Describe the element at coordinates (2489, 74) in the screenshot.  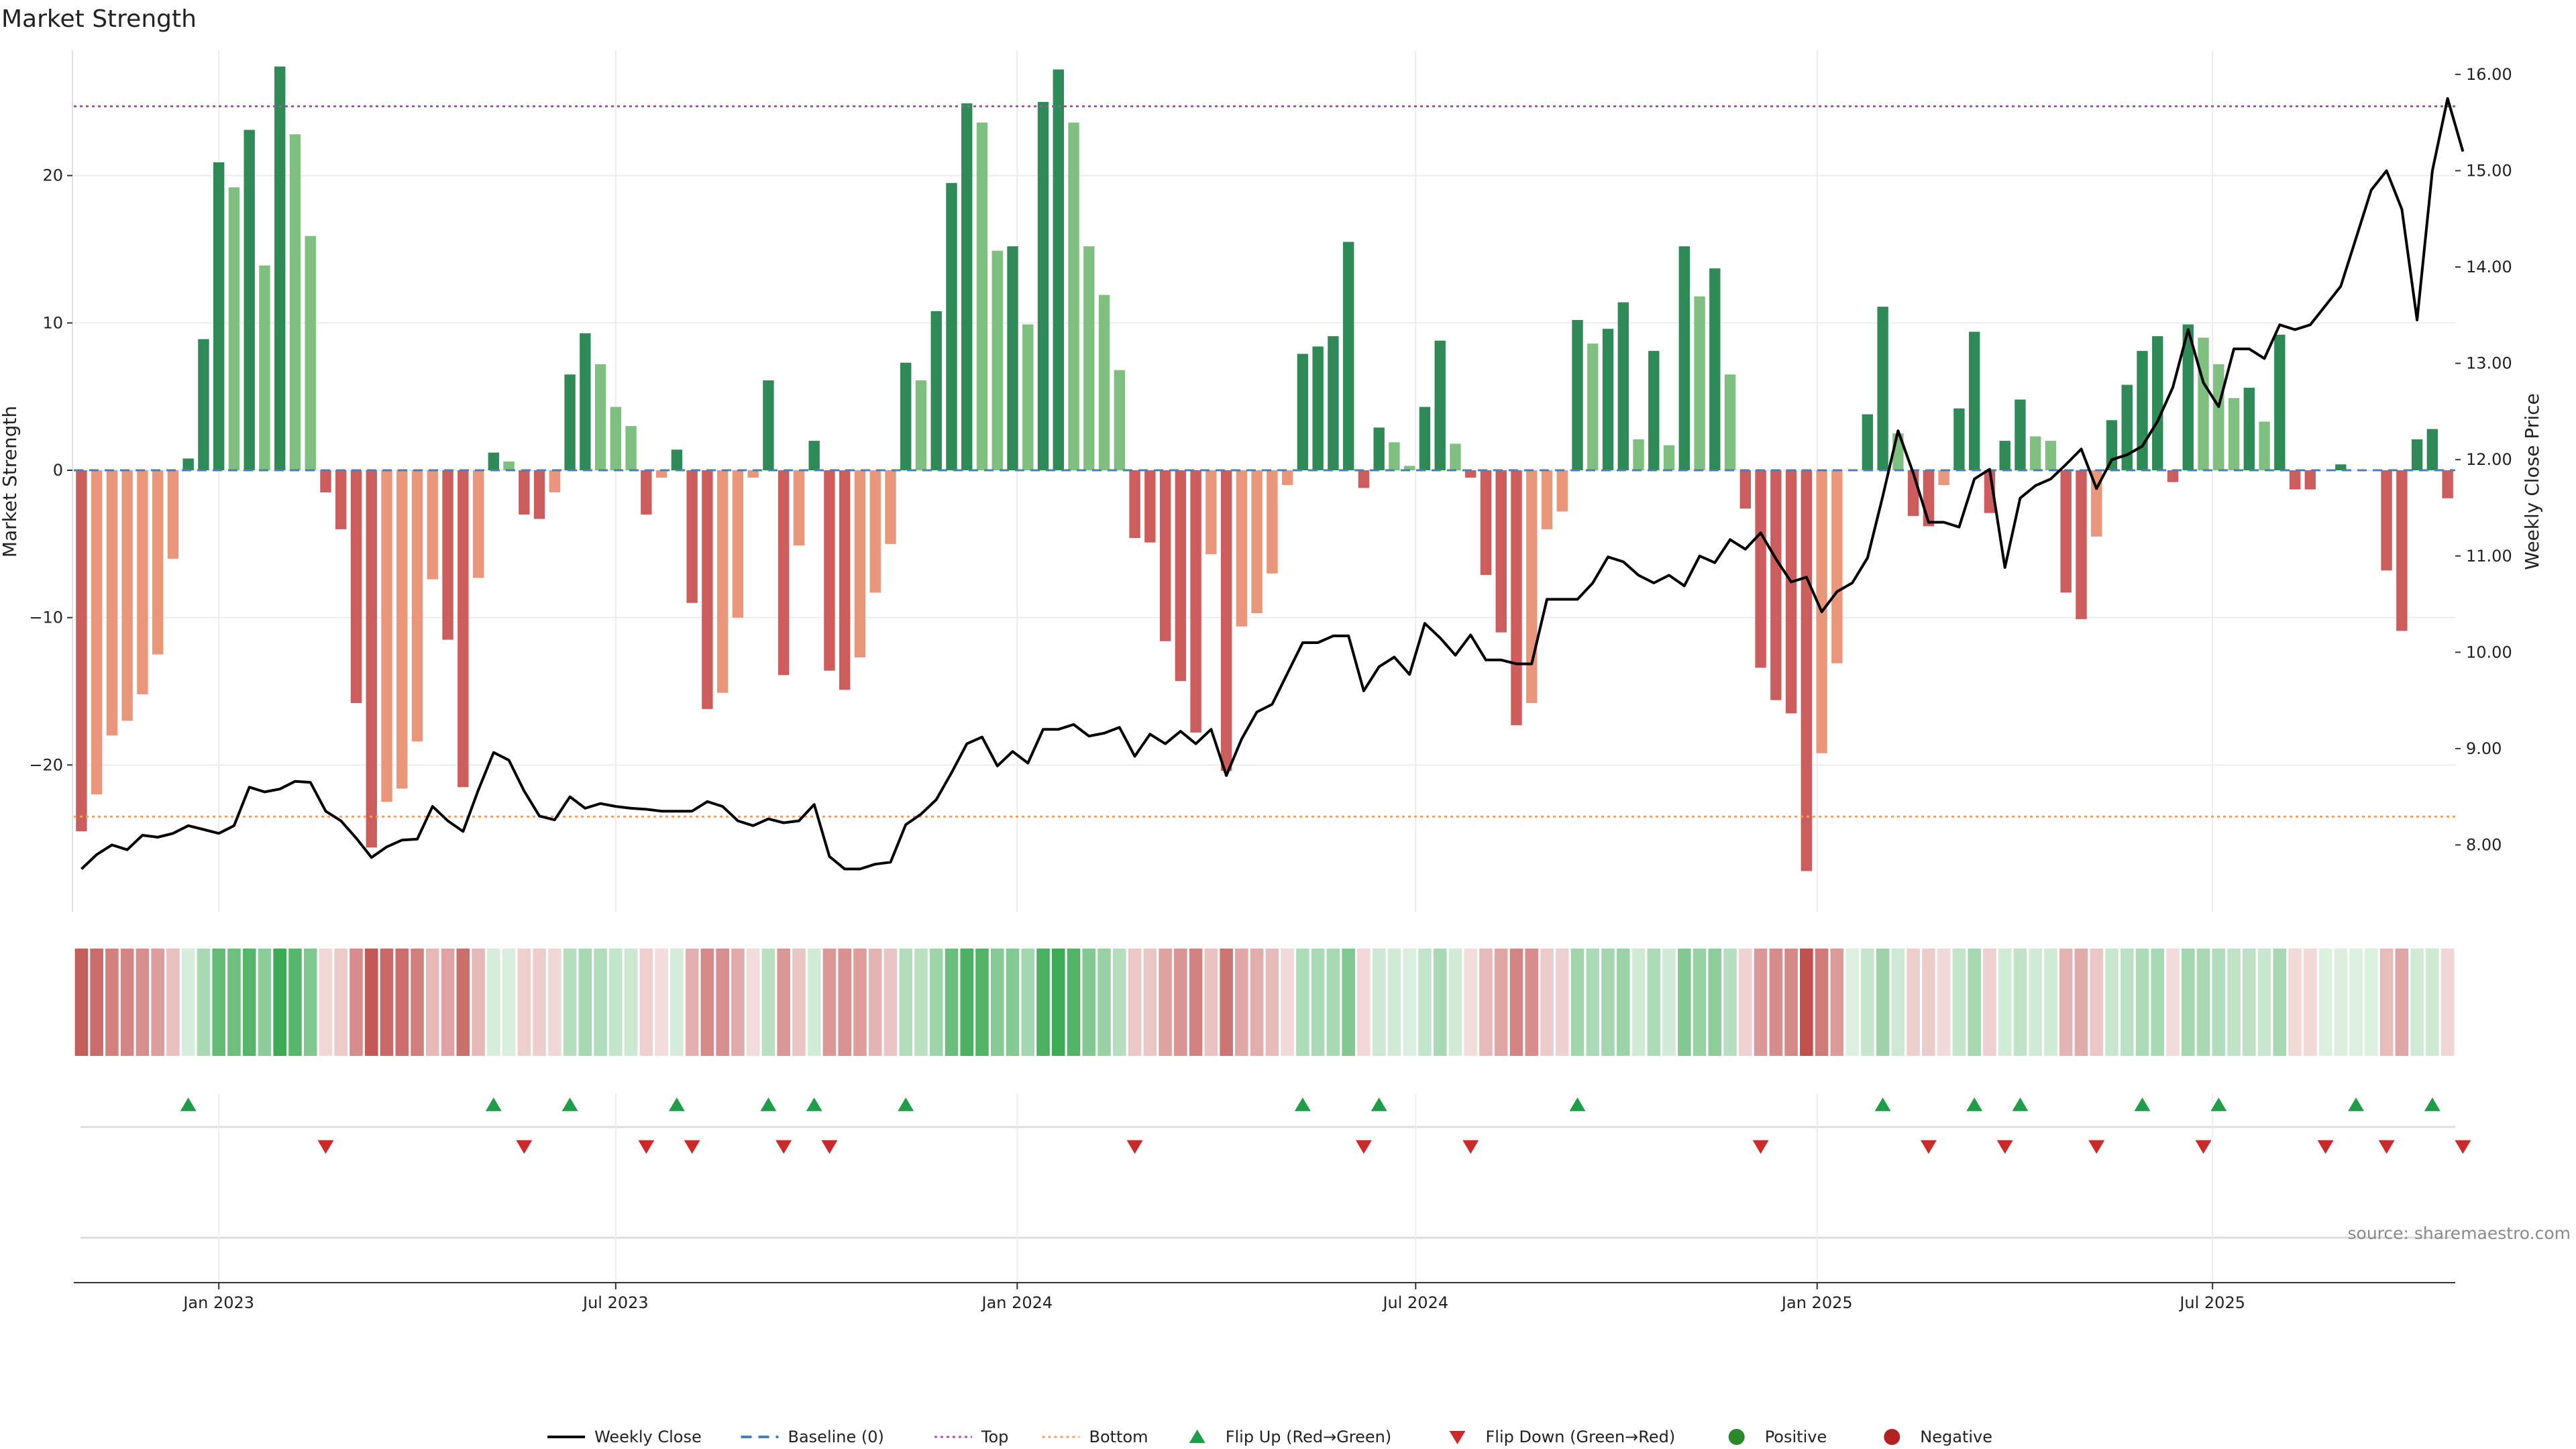
I see `right-tick-label: 16.00` at that location.